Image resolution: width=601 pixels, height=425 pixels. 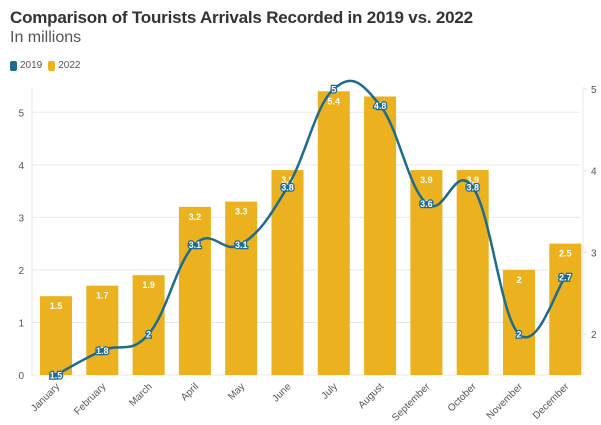 I want to click on x-axis-tick-label: May, so click(x=236, y=391).